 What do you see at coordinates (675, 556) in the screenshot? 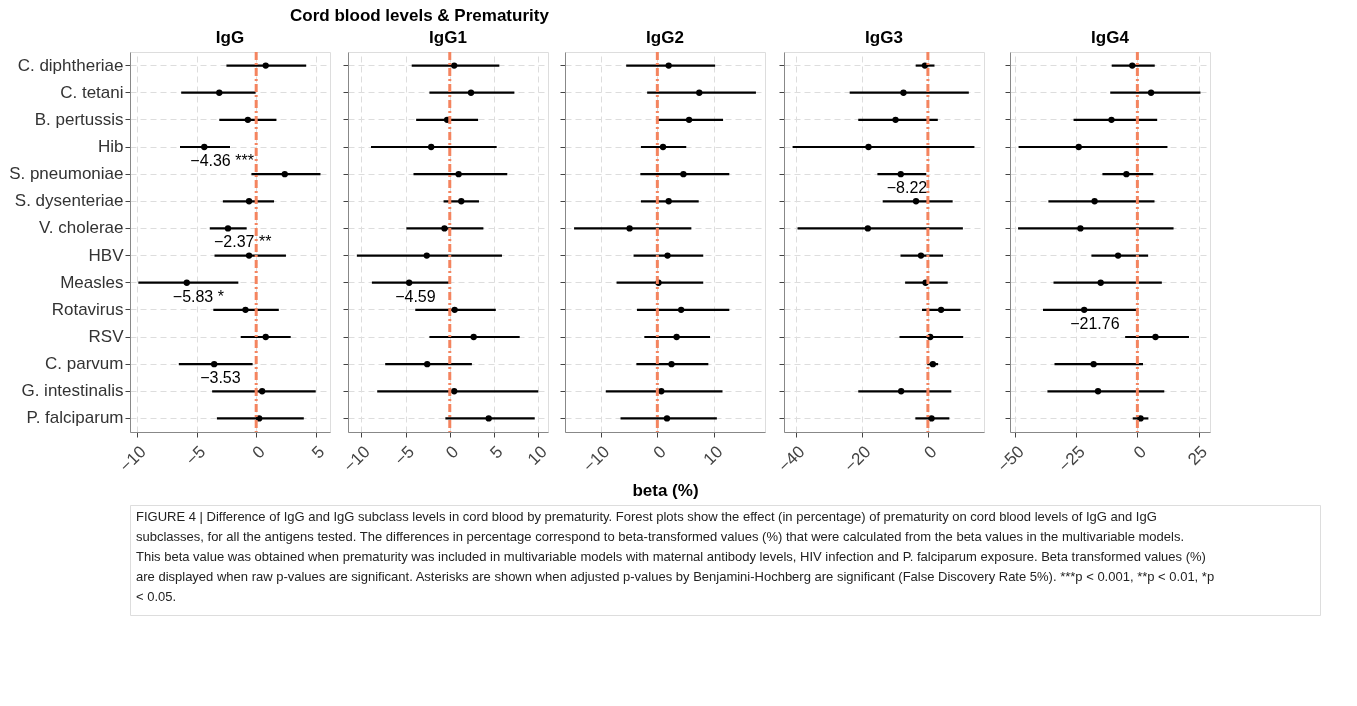
I see `caption: FIGURE 4 | Difference of IgG and IgG subclass levels in cord blood by prematurity. Forest plots show the effect (in percentage) of prematurity on cord blood levels of IgG and IgG subclasses, for all the antigens tested. The differences in percentage correspond to beta-transformed values (%) that were calculated from the beta values in the multivariable models. This beta value was obtained when prematurity was included in multivariable models with maternal antibody levels, HIV infection and P. falciparum exposure. Beta transformed values (%) are displayed when raw p-values are significant. Asterisks are shown when adjusted p-values by Benjamini-Hochberg are significant (False Discovery Rate 5%). ***p < 0.001, **p < 0.01, *p < 0.05.` at bounding box center [675, 556].